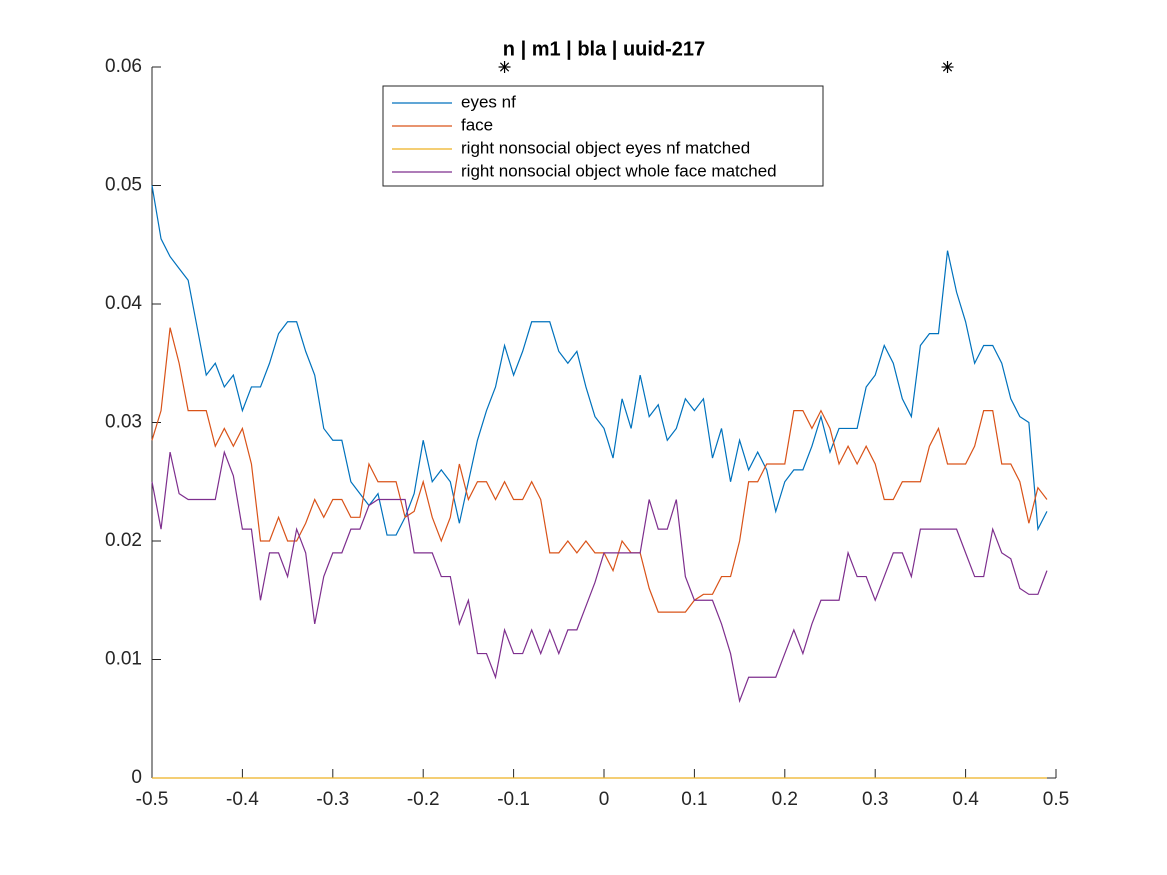 Image resolution: width=1167 pixels, height=875 pixels. What do you see at coordinates (604, 799) in the screenshot?
I see `x-tick-label: 0` at bounding box center [604, 799].